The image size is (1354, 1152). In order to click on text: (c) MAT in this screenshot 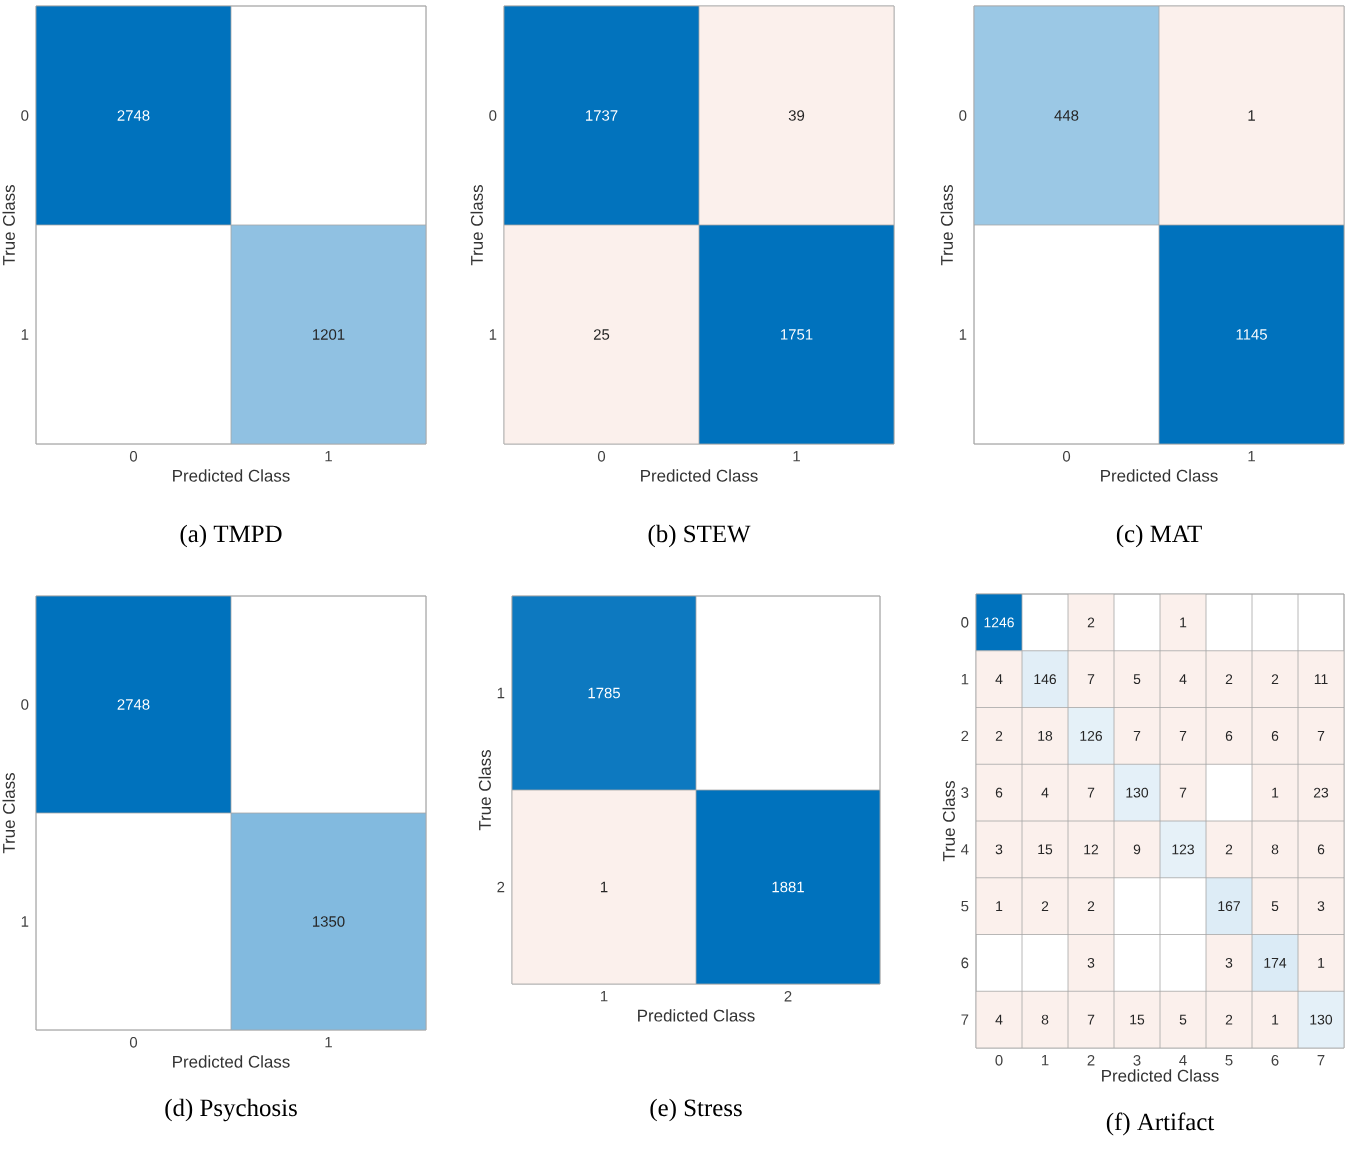, I will do `click(1159, 536)`.